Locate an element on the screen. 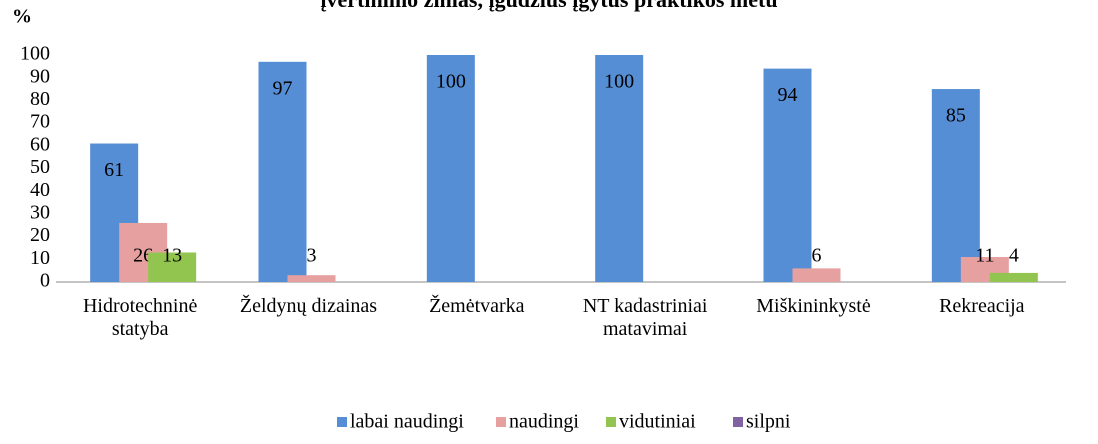 This screenshot has height=444, width=1098. y-tick-label: 40 is located at coordinates (40, 190).